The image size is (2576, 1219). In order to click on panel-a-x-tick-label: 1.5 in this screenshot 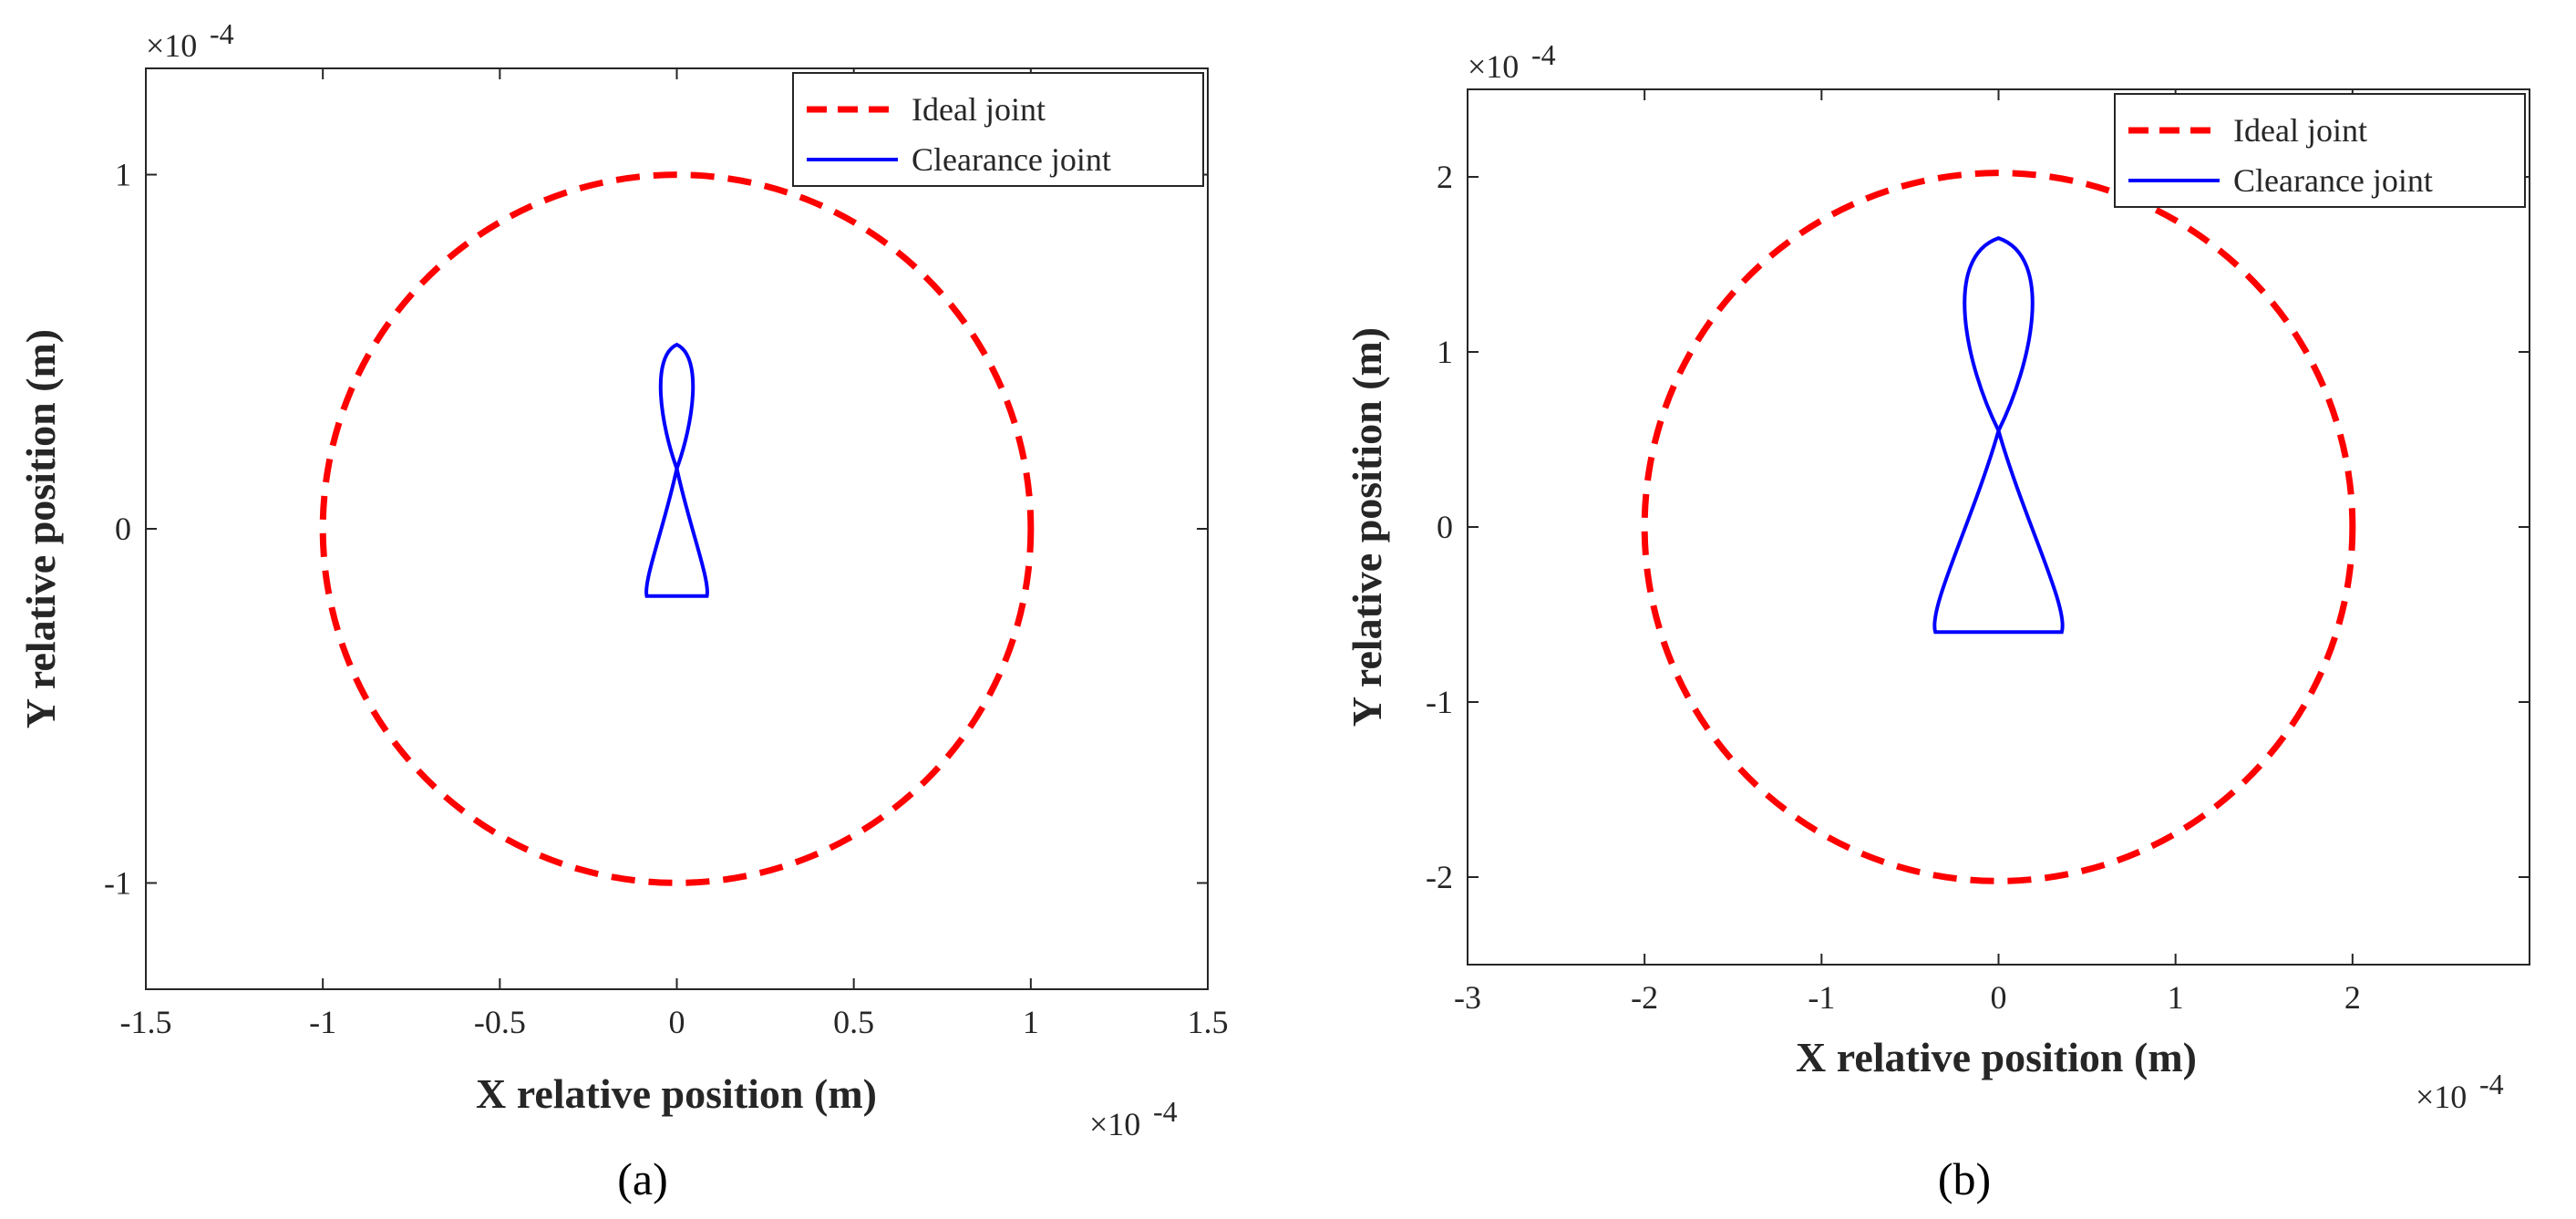, I will do `click(1208, 1022)`.